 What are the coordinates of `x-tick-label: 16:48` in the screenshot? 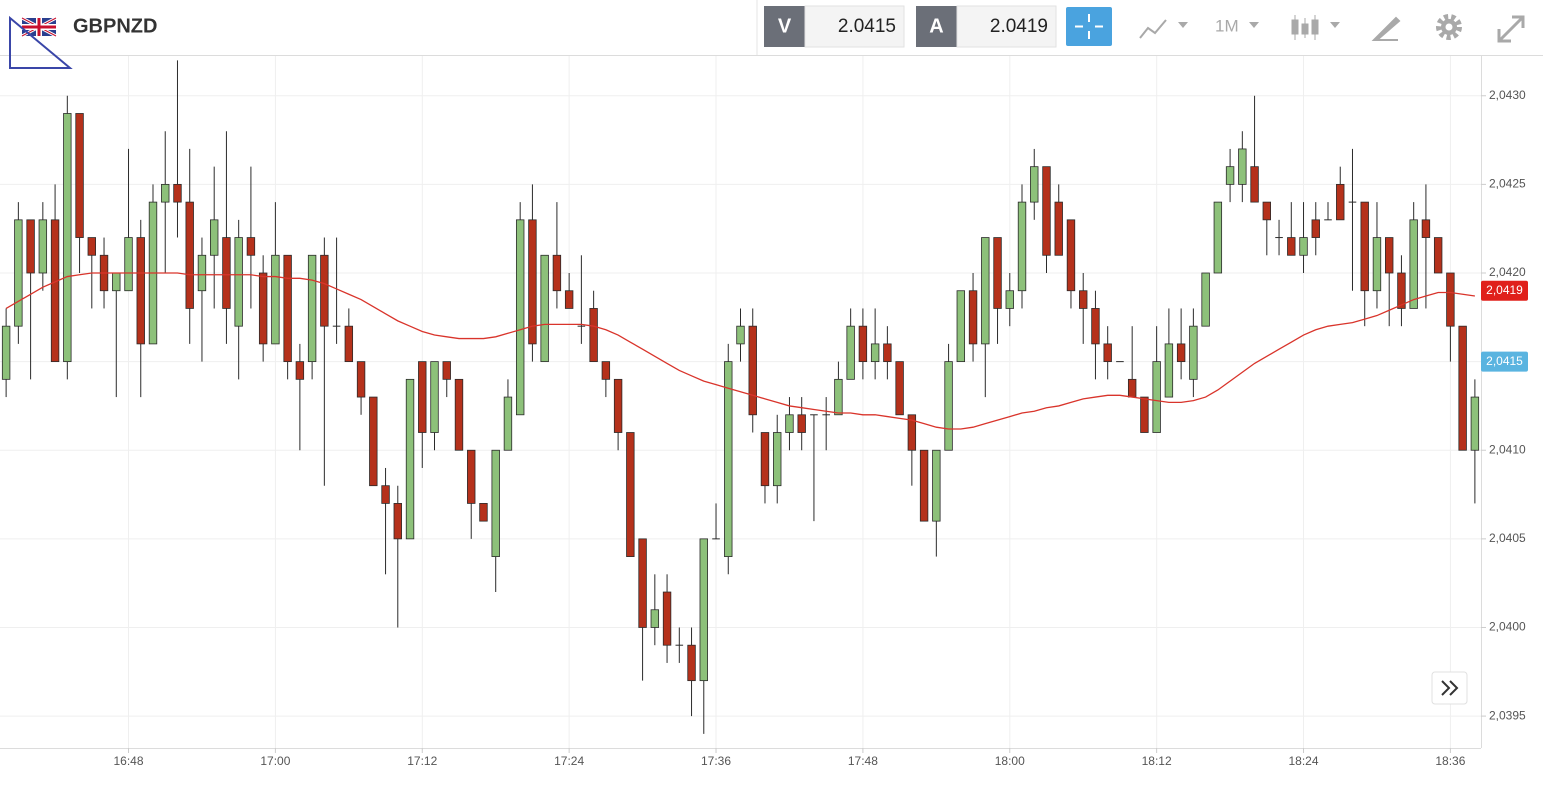 It's located at (129, 761).